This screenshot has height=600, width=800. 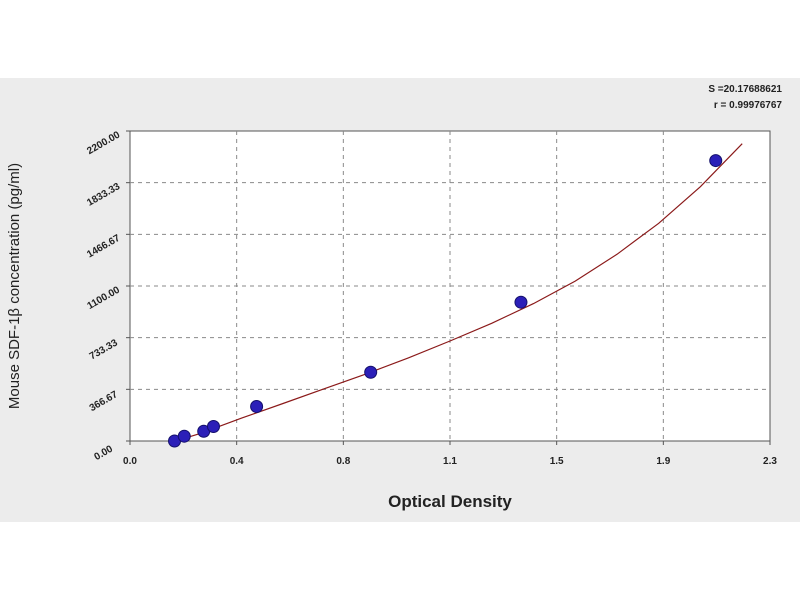 I want to click on x-tick-label: 1.9, so click(x=663, y=461).